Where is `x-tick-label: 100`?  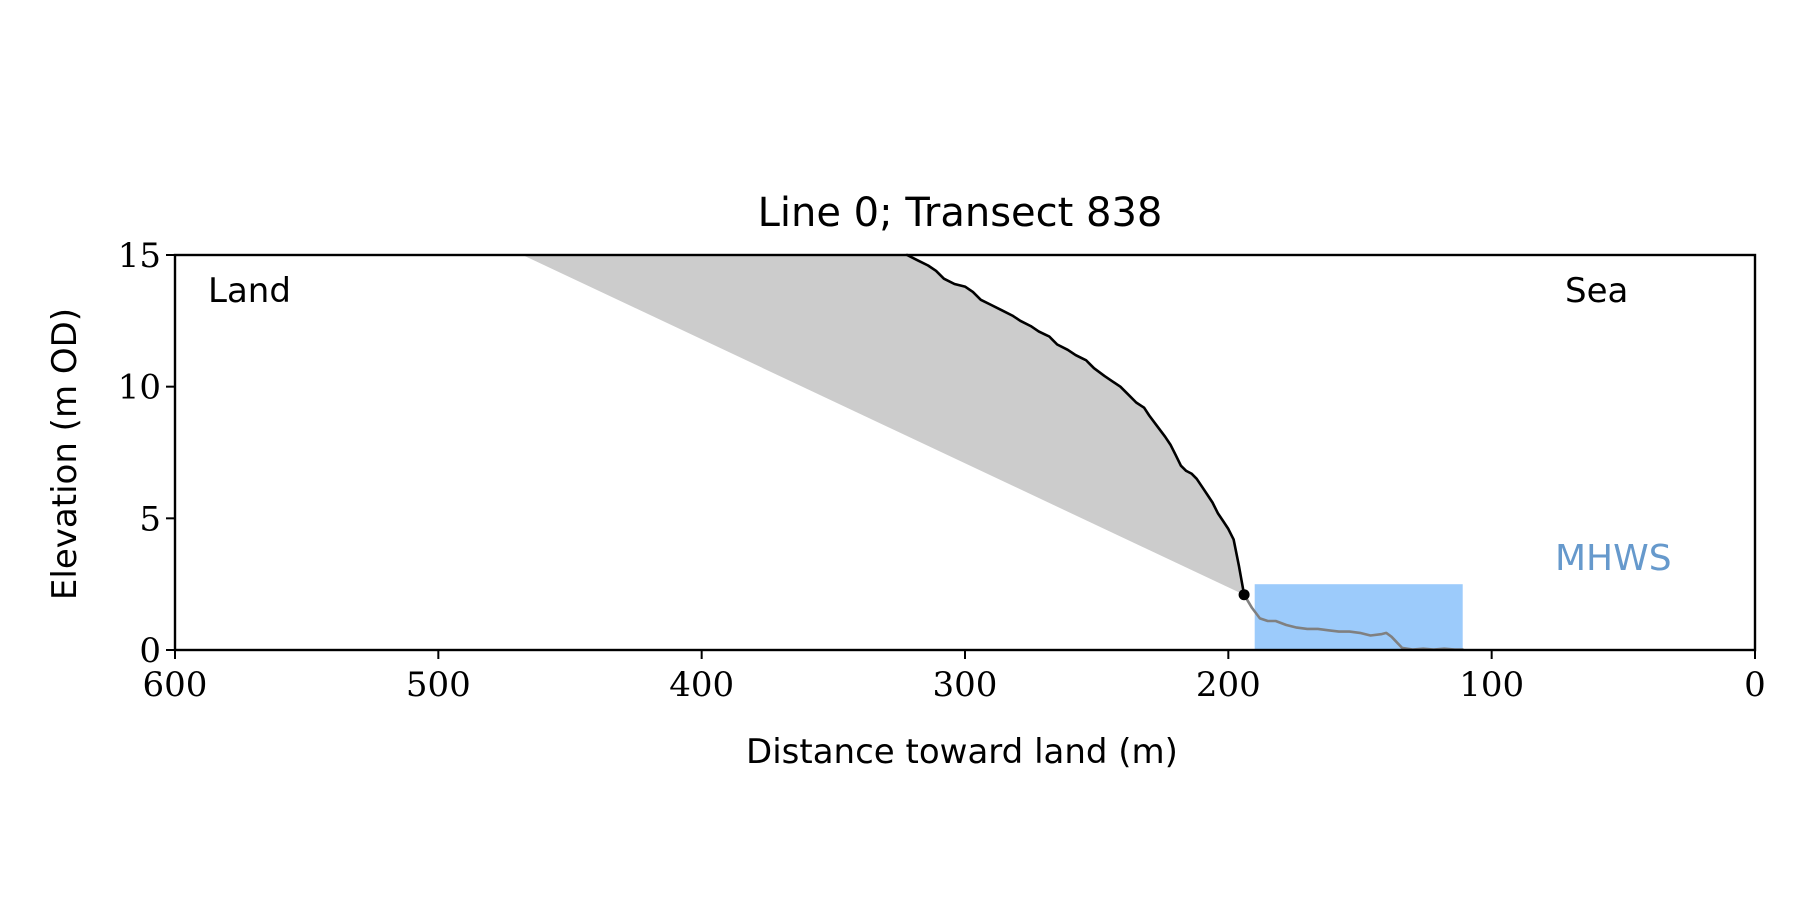 x-tick-label: 100 is located at coordinates (1491, 685).